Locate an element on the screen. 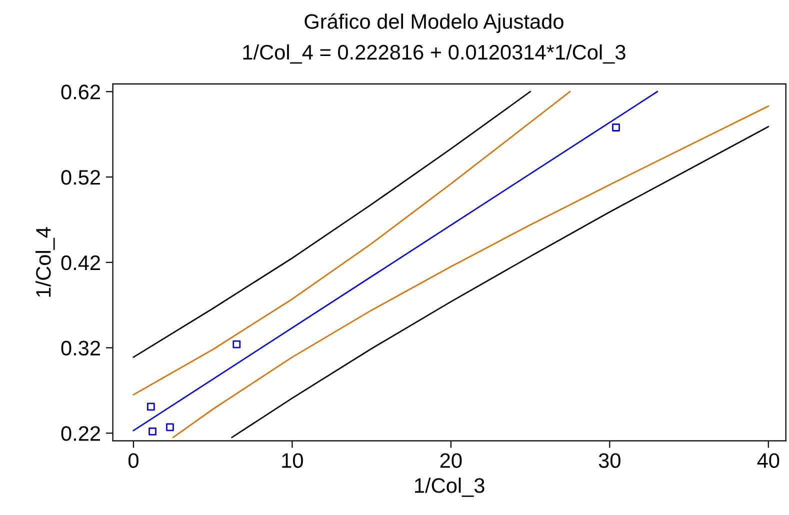  y-tick-label: 0.42 is located at coordinates (80, 262).